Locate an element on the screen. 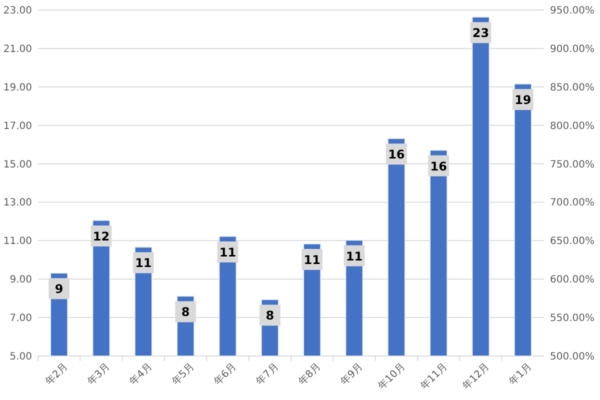 The height and width of the screenshot is (400, 600). data-label: 12 is located at coordinates (101, 236).